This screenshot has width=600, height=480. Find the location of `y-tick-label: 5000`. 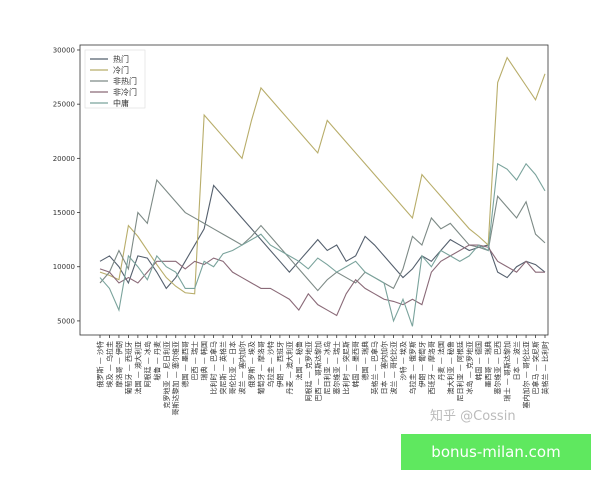

y-tick-label: 5000 is located at coordinates (66, 321).